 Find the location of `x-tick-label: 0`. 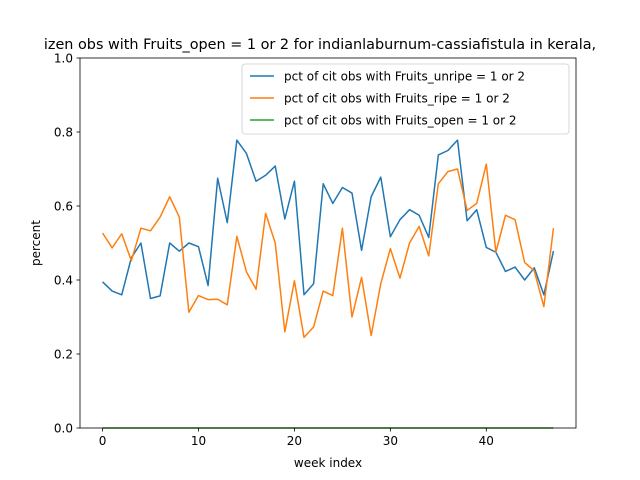

x-tick-label: 0 is located at coordinates (103, 441).